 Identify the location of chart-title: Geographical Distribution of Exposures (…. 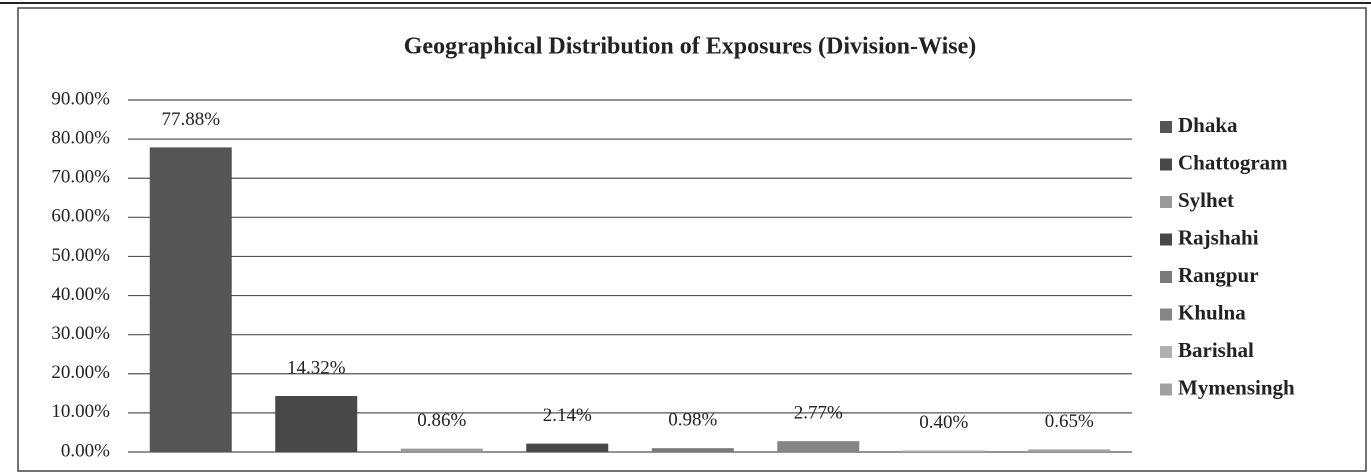
(690, 47).